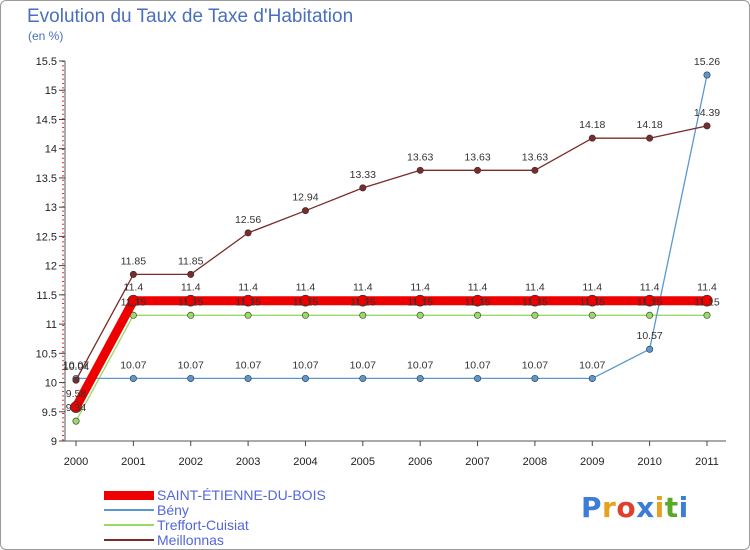 The width and height of the screenshot is (750, 550). Describe the element at coordinates (248, 220) in the screenshot. I see `data-label: 12.56` at that location.